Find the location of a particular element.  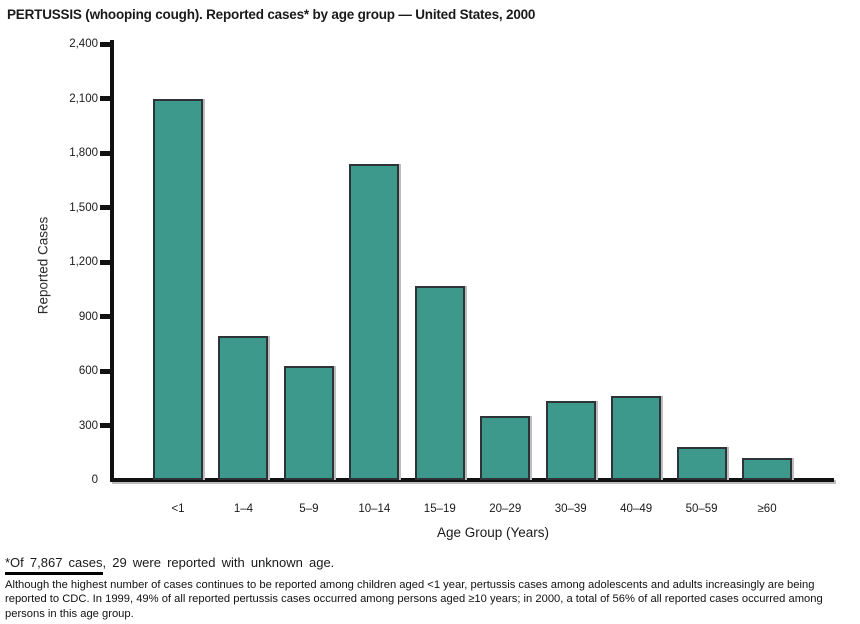

y-tick-label: 300 is located at coordinates (88, 425).